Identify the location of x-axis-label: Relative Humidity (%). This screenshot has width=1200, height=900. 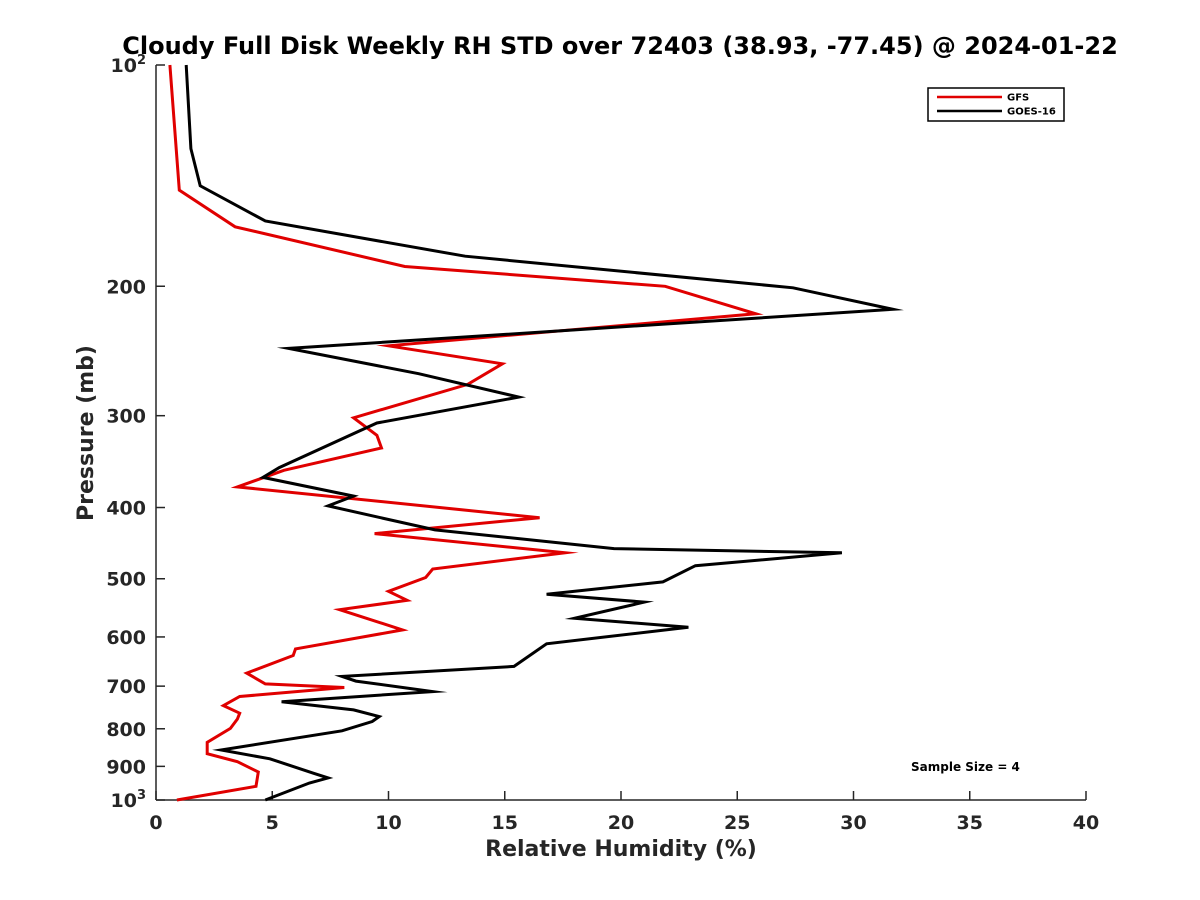
(621, 849).